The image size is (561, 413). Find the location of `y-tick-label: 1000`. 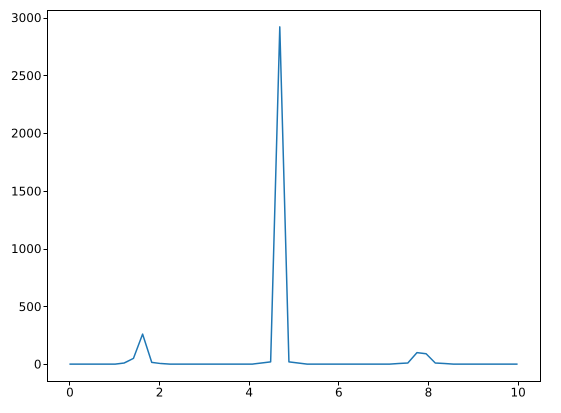

y-tick-label: 1000 is located at coordinates (26, 249).